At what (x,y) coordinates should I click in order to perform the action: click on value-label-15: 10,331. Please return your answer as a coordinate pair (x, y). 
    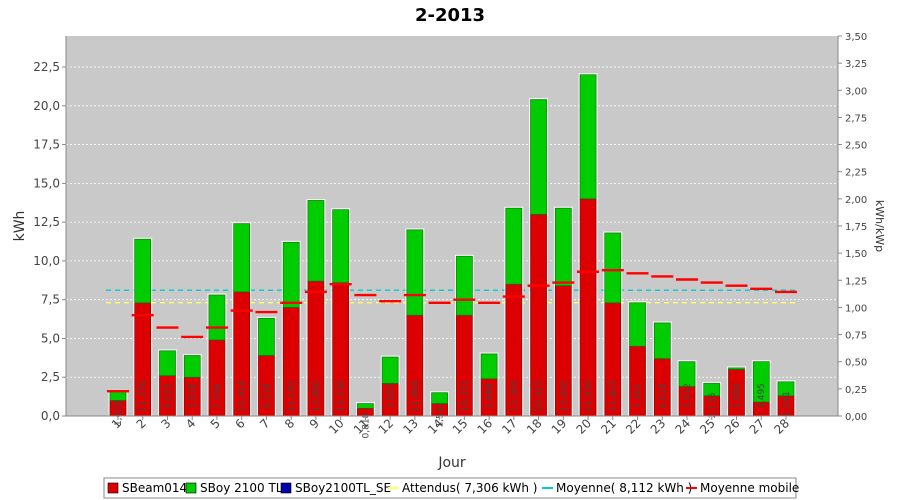
    Looking at the image, I should click on (465, 396).